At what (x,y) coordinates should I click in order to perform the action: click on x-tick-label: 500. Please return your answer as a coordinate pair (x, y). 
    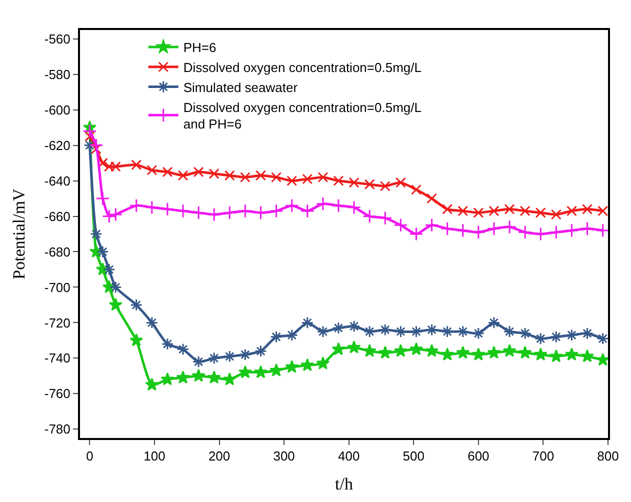
    Looking at the image, I should click on (413, 456).